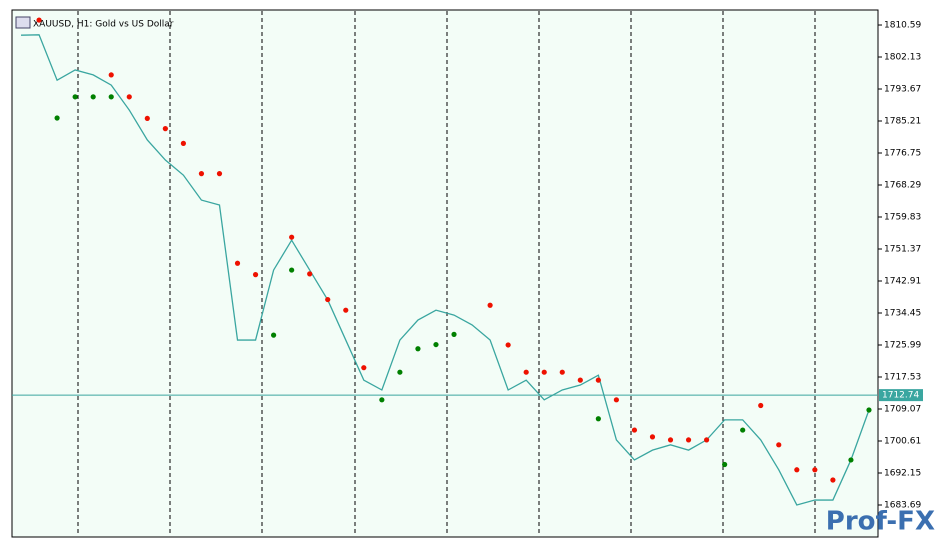 This screenshot has width=946, height=546. What do you see at coordinates (902, 506) in the screenshot?
I see `y-tick-label: 1683.69` at bounding box center [902, 506].